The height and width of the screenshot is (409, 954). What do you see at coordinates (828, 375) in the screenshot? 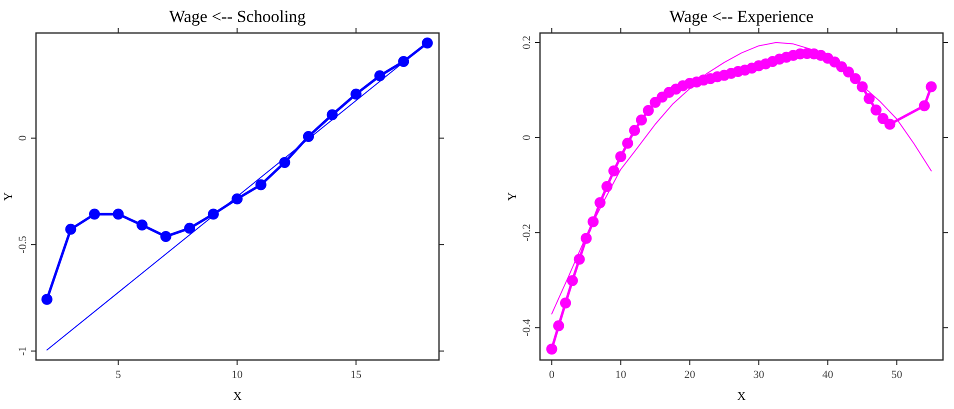
I see `x-tick-label: 40` at bounding box center [828, 375].